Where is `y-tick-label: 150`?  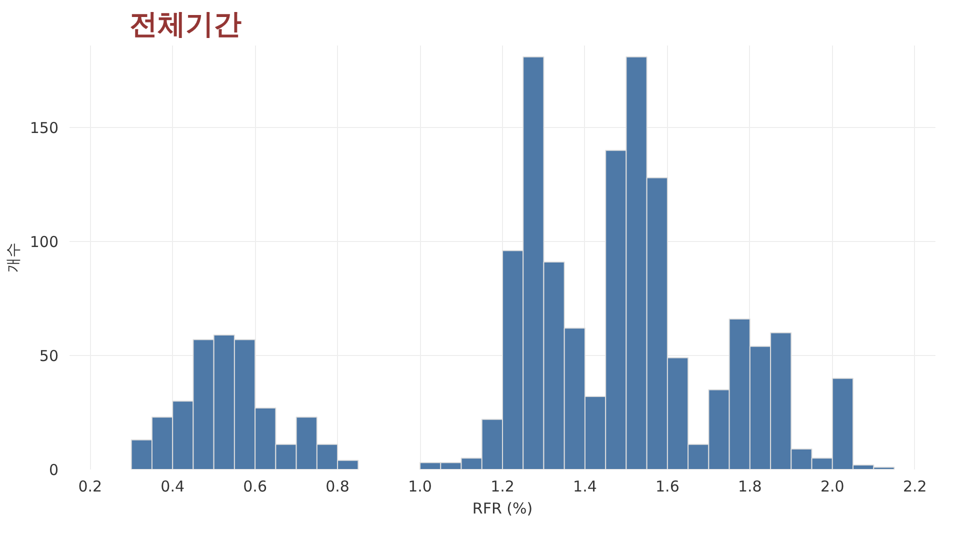
y-tick-label: 150 is located at coordinates (44, 128).